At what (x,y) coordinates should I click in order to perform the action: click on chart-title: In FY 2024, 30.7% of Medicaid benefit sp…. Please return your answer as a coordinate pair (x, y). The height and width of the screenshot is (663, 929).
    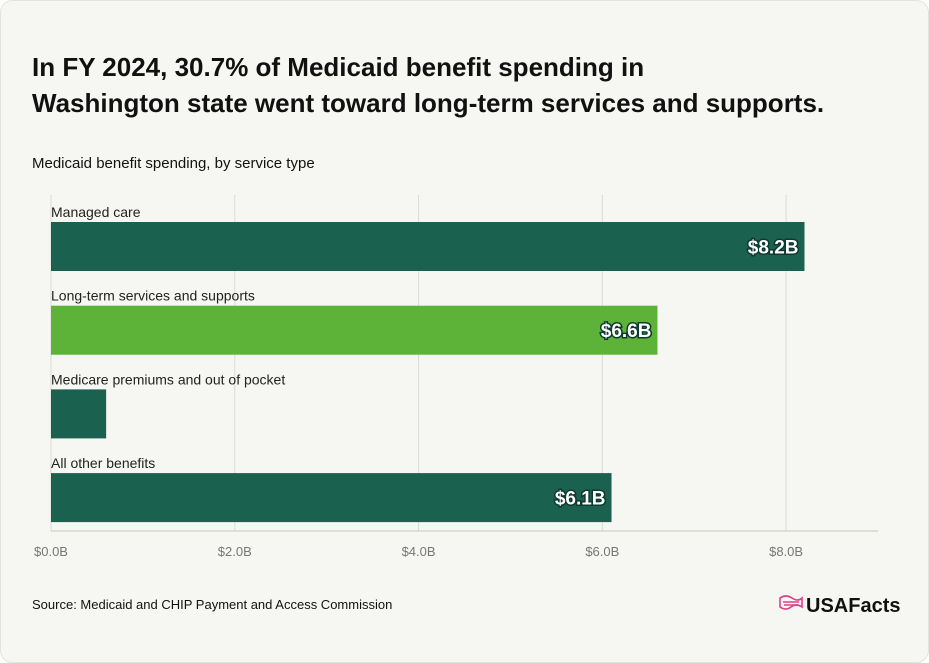
    Looking at the image, I should click on (428, 85).